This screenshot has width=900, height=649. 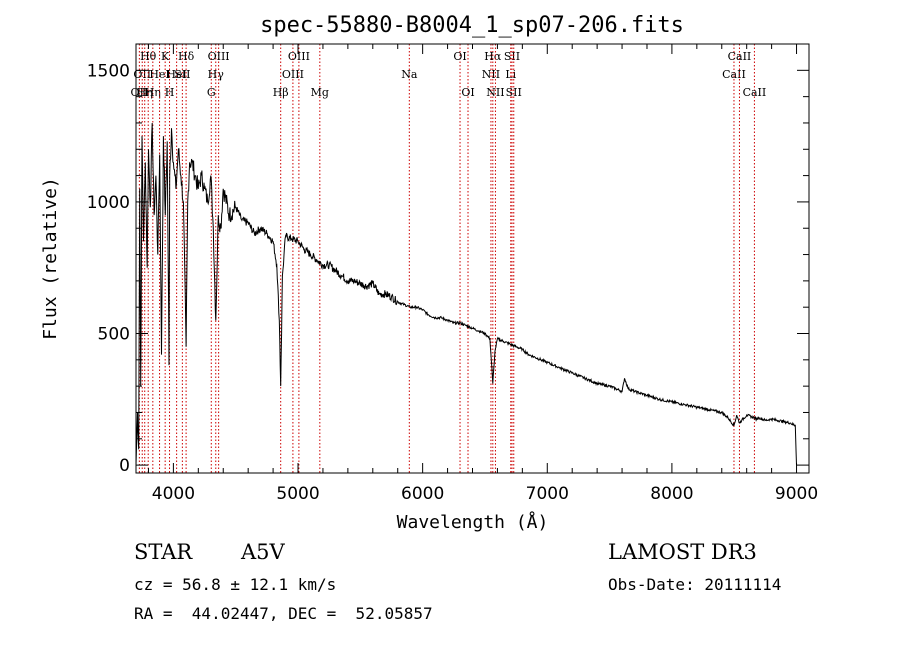 I want to click on object-class: STAR, so click(x=163, y=552).